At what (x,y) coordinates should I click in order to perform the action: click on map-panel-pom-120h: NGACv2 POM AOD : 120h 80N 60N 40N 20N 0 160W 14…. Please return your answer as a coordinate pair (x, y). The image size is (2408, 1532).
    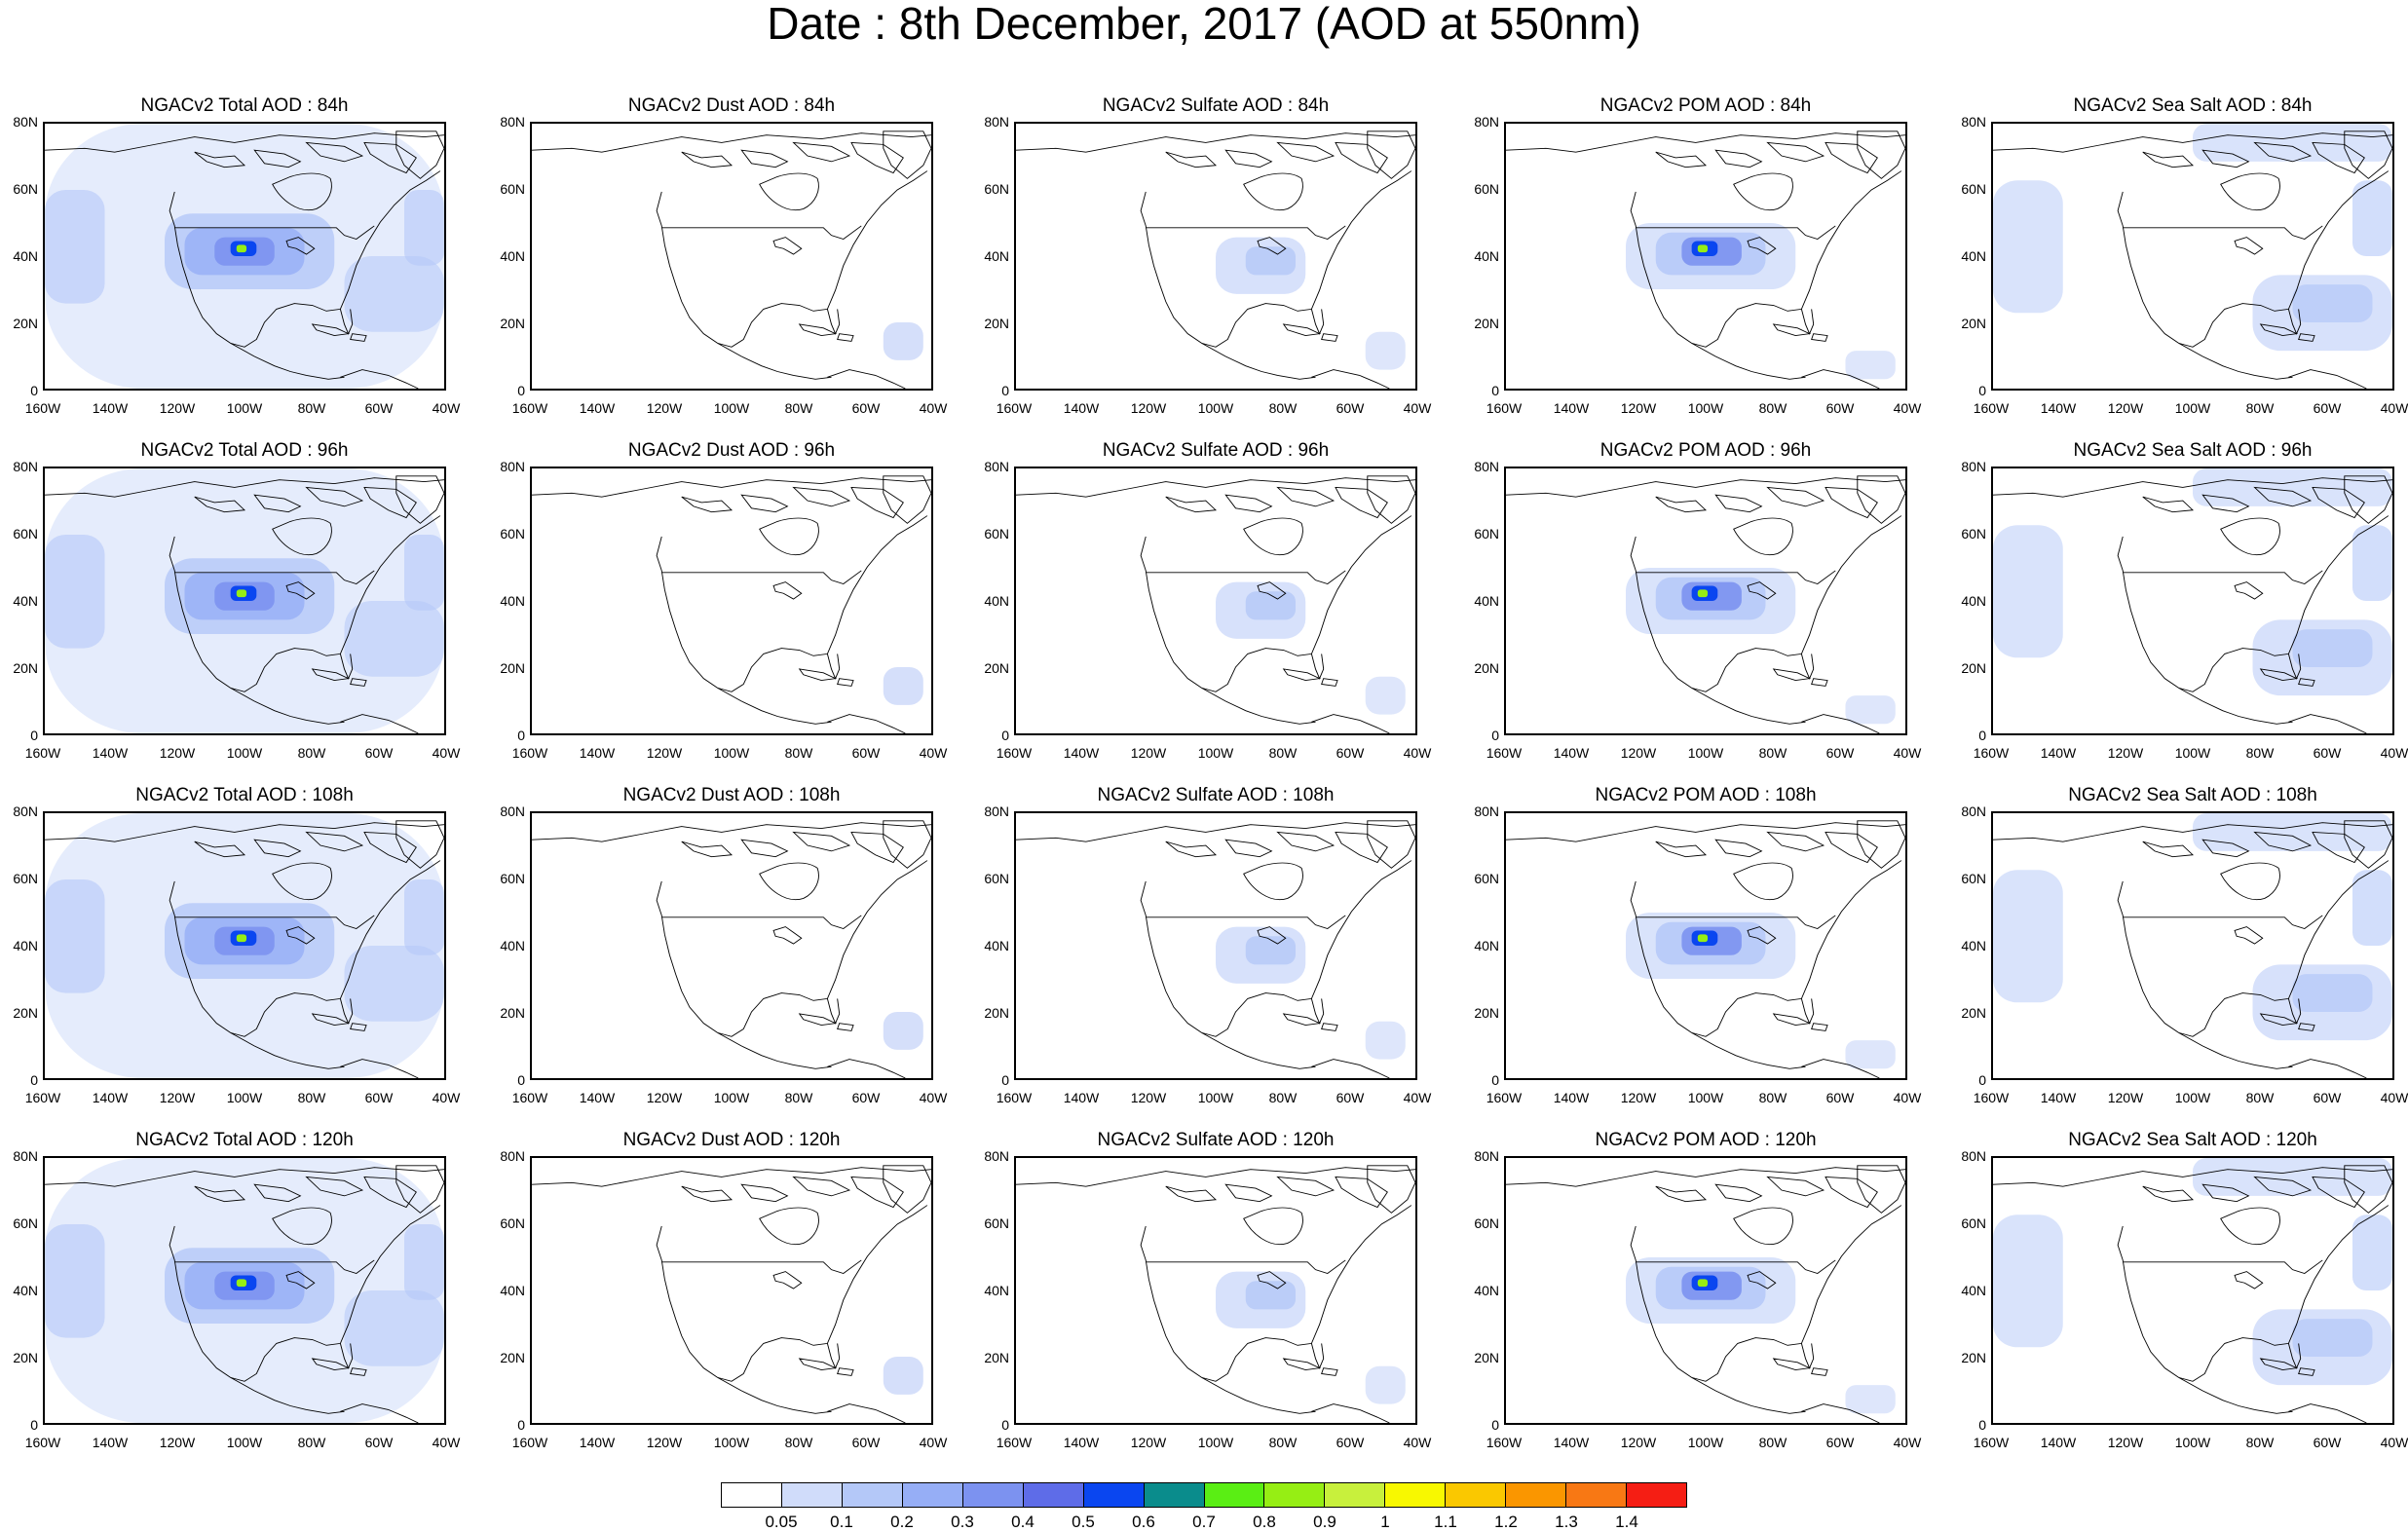
    Looking at the image, I should click on (1697, 1290).